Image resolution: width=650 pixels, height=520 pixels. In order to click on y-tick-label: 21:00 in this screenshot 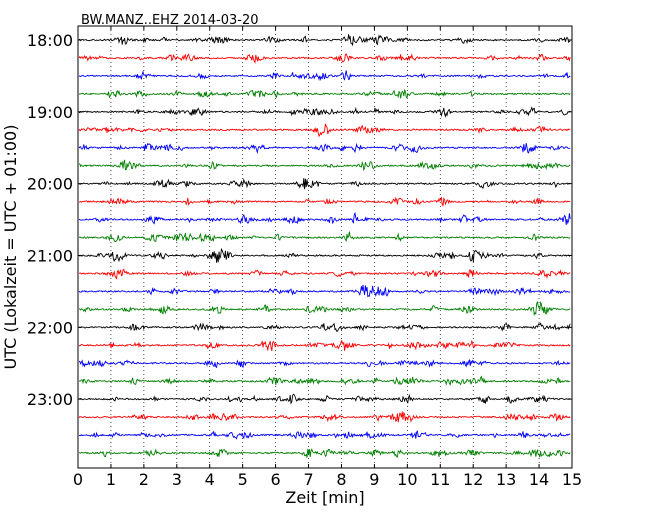, I will do `click(50, 255)`.